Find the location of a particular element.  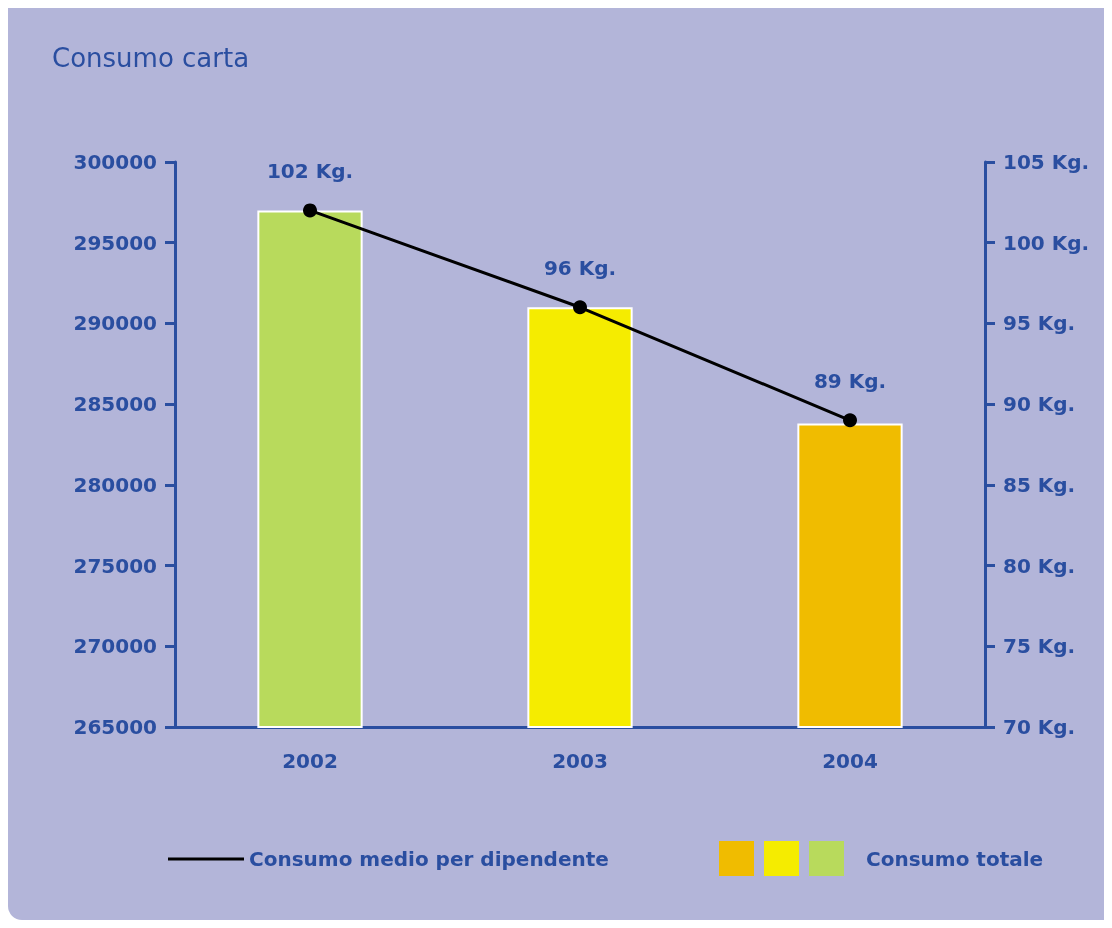

y2-tick-label: 95 Kg. is located at coordinates (1039, 323).